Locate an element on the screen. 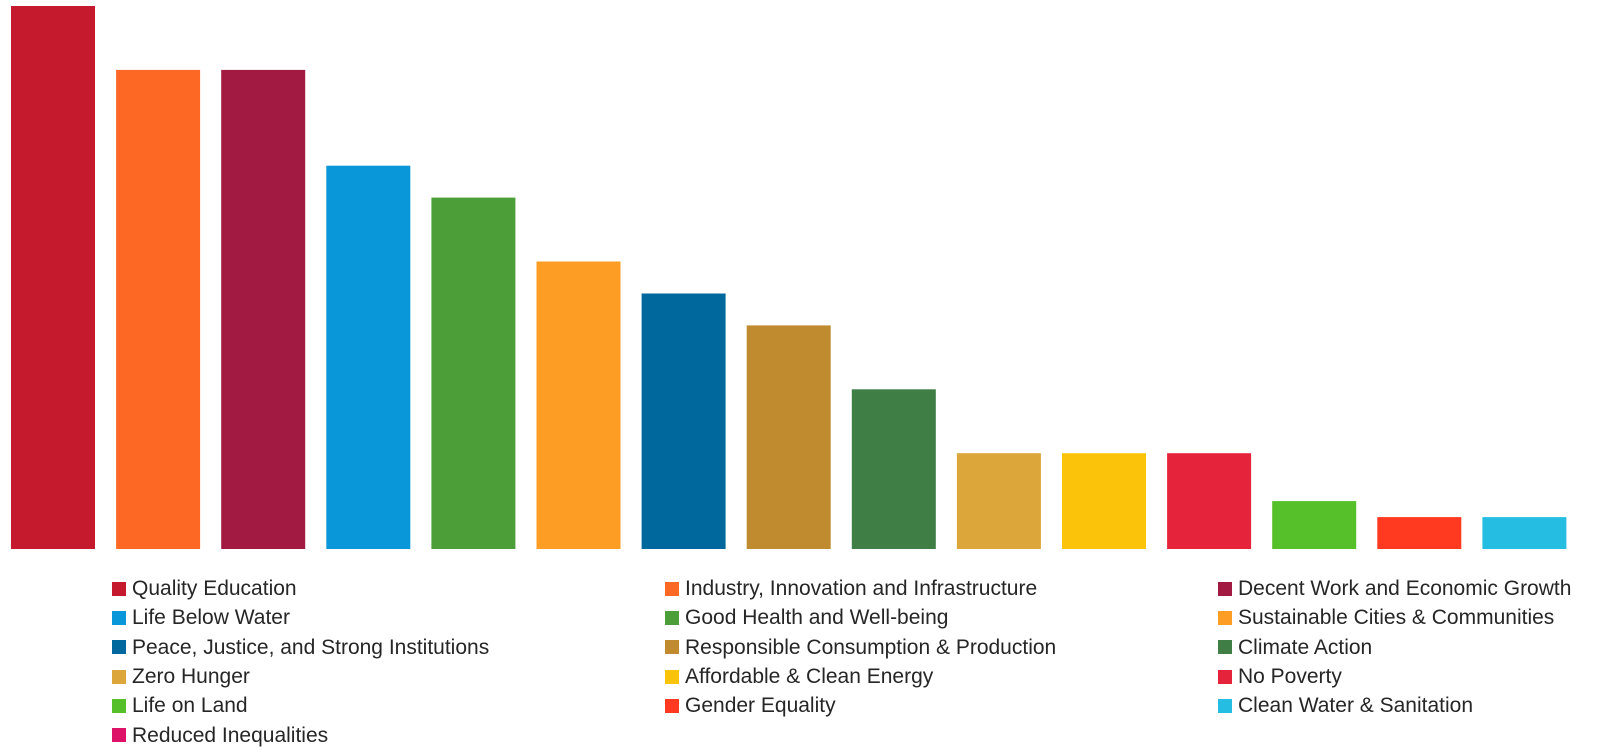 This screenshot has height=750, width=1617. legend-label: Sustainable Cities & Communities is located at coordinates (1396, 618).